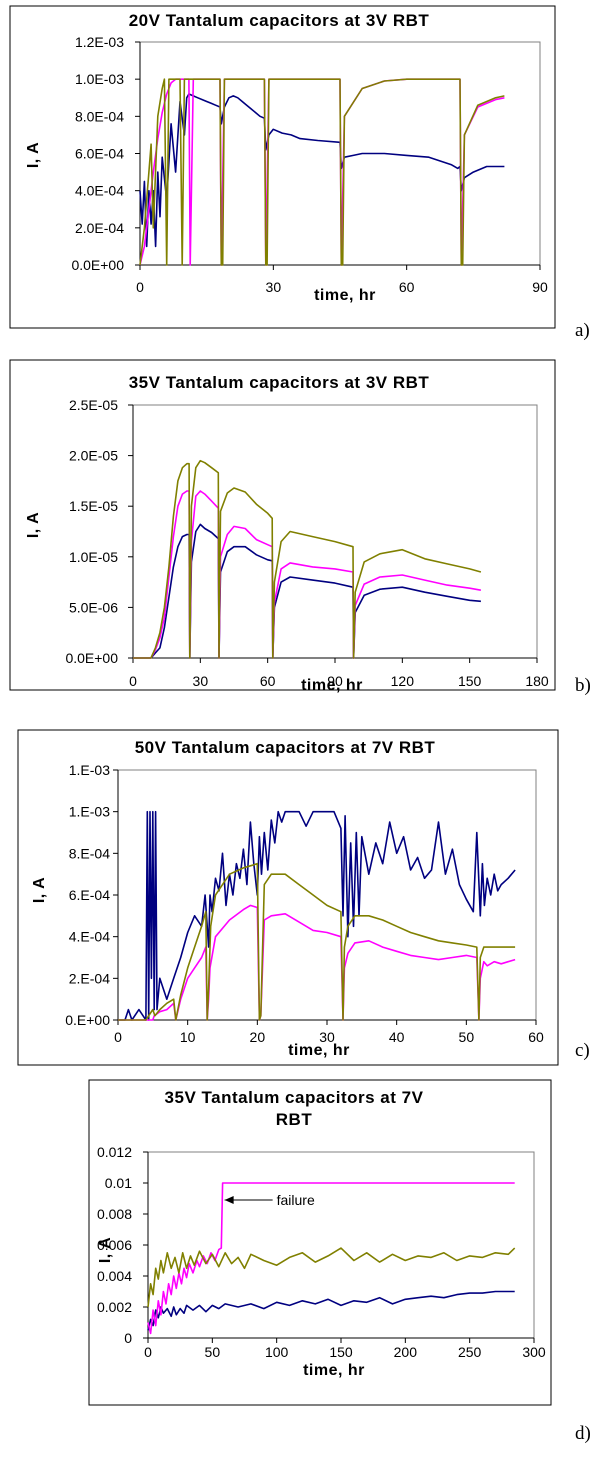  What do you see at coordinates (99, 228) in the screenshot?
I see `y-tick-label: 2.0E-04` at bounding box center [99, 228].